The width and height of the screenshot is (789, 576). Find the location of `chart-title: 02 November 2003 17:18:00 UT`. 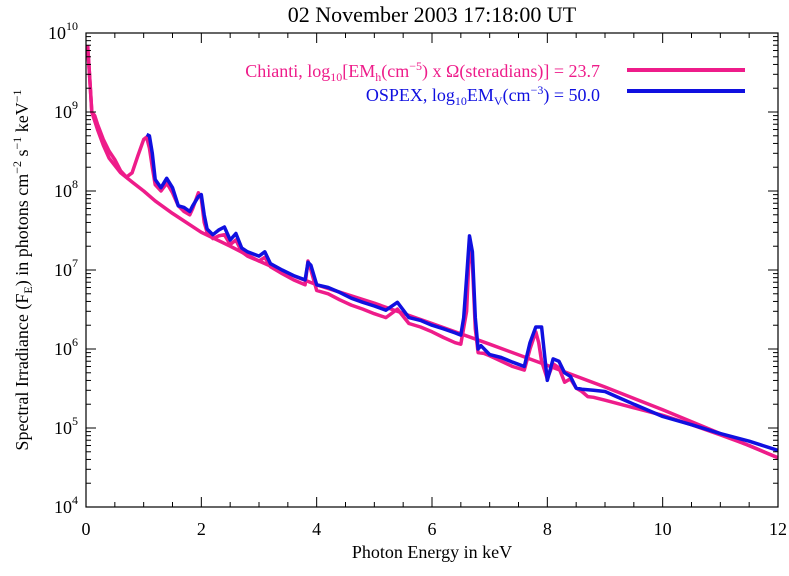

chart-title: 02 November 2003 17:18:00 UT is located at coordinates (432, 14).